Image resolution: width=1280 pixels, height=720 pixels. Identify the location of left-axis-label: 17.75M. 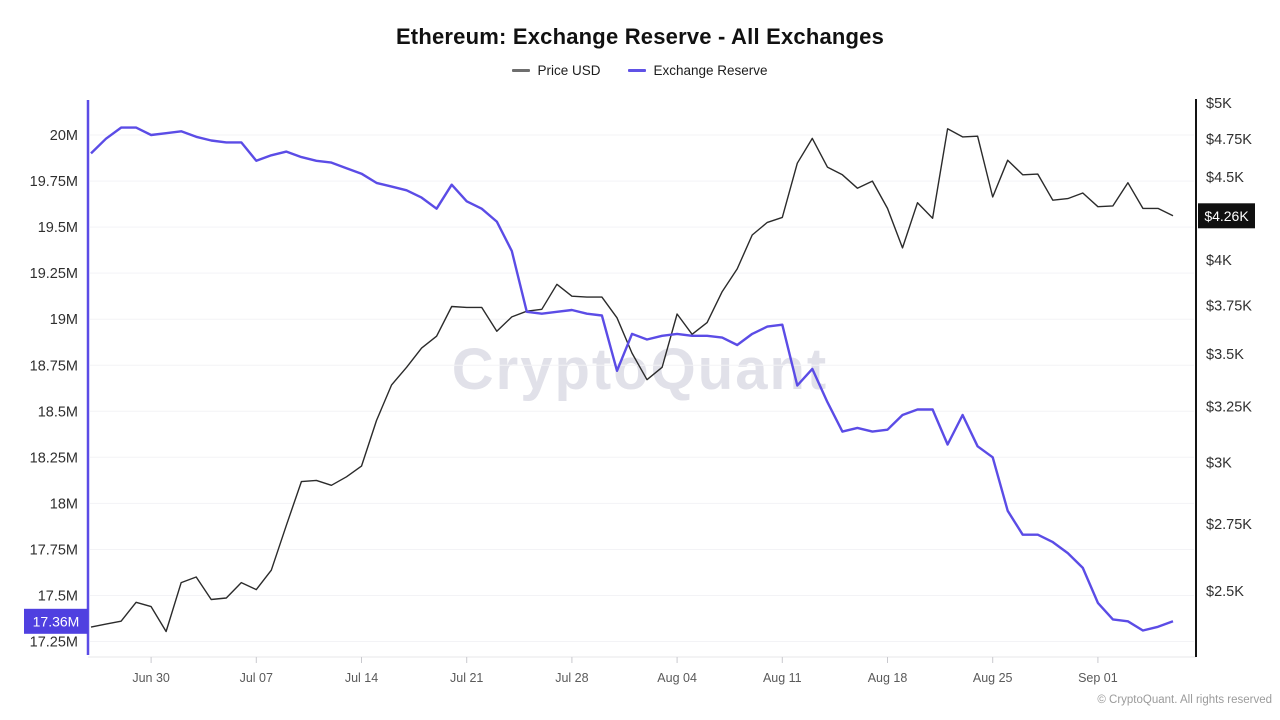
(54, 551).